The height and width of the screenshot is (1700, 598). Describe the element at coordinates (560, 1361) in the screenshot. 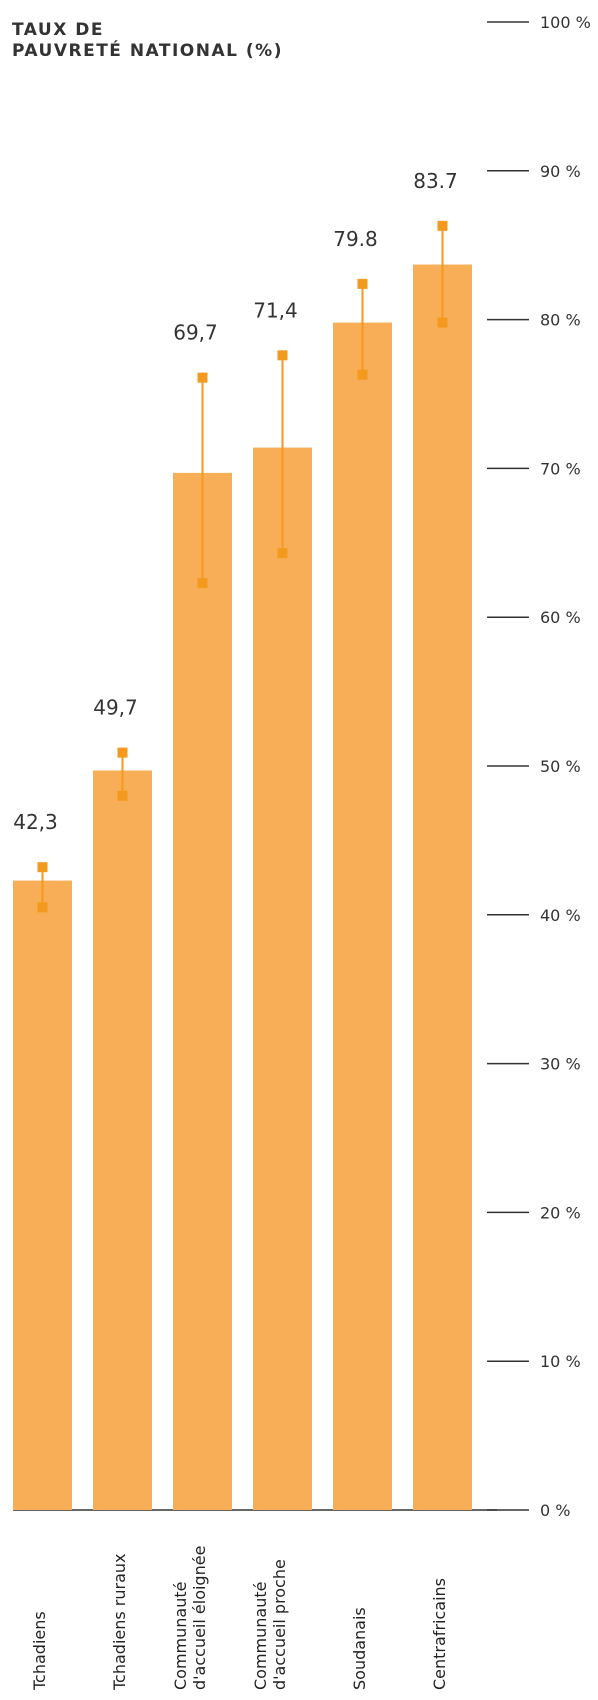

I see `y-tick-label-10: 10 %` at that location.